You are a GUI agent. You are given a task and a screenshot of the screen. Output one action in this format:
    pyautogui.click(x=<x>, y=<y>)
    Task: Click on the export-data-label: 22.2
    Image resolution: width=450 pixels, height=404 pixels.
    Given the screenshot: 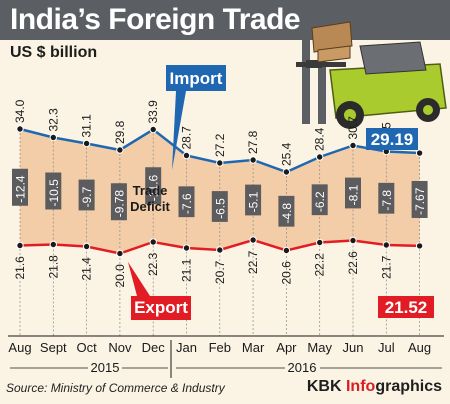 What is the action you would take?
    pyautogui.click(x=320, y=265)
    